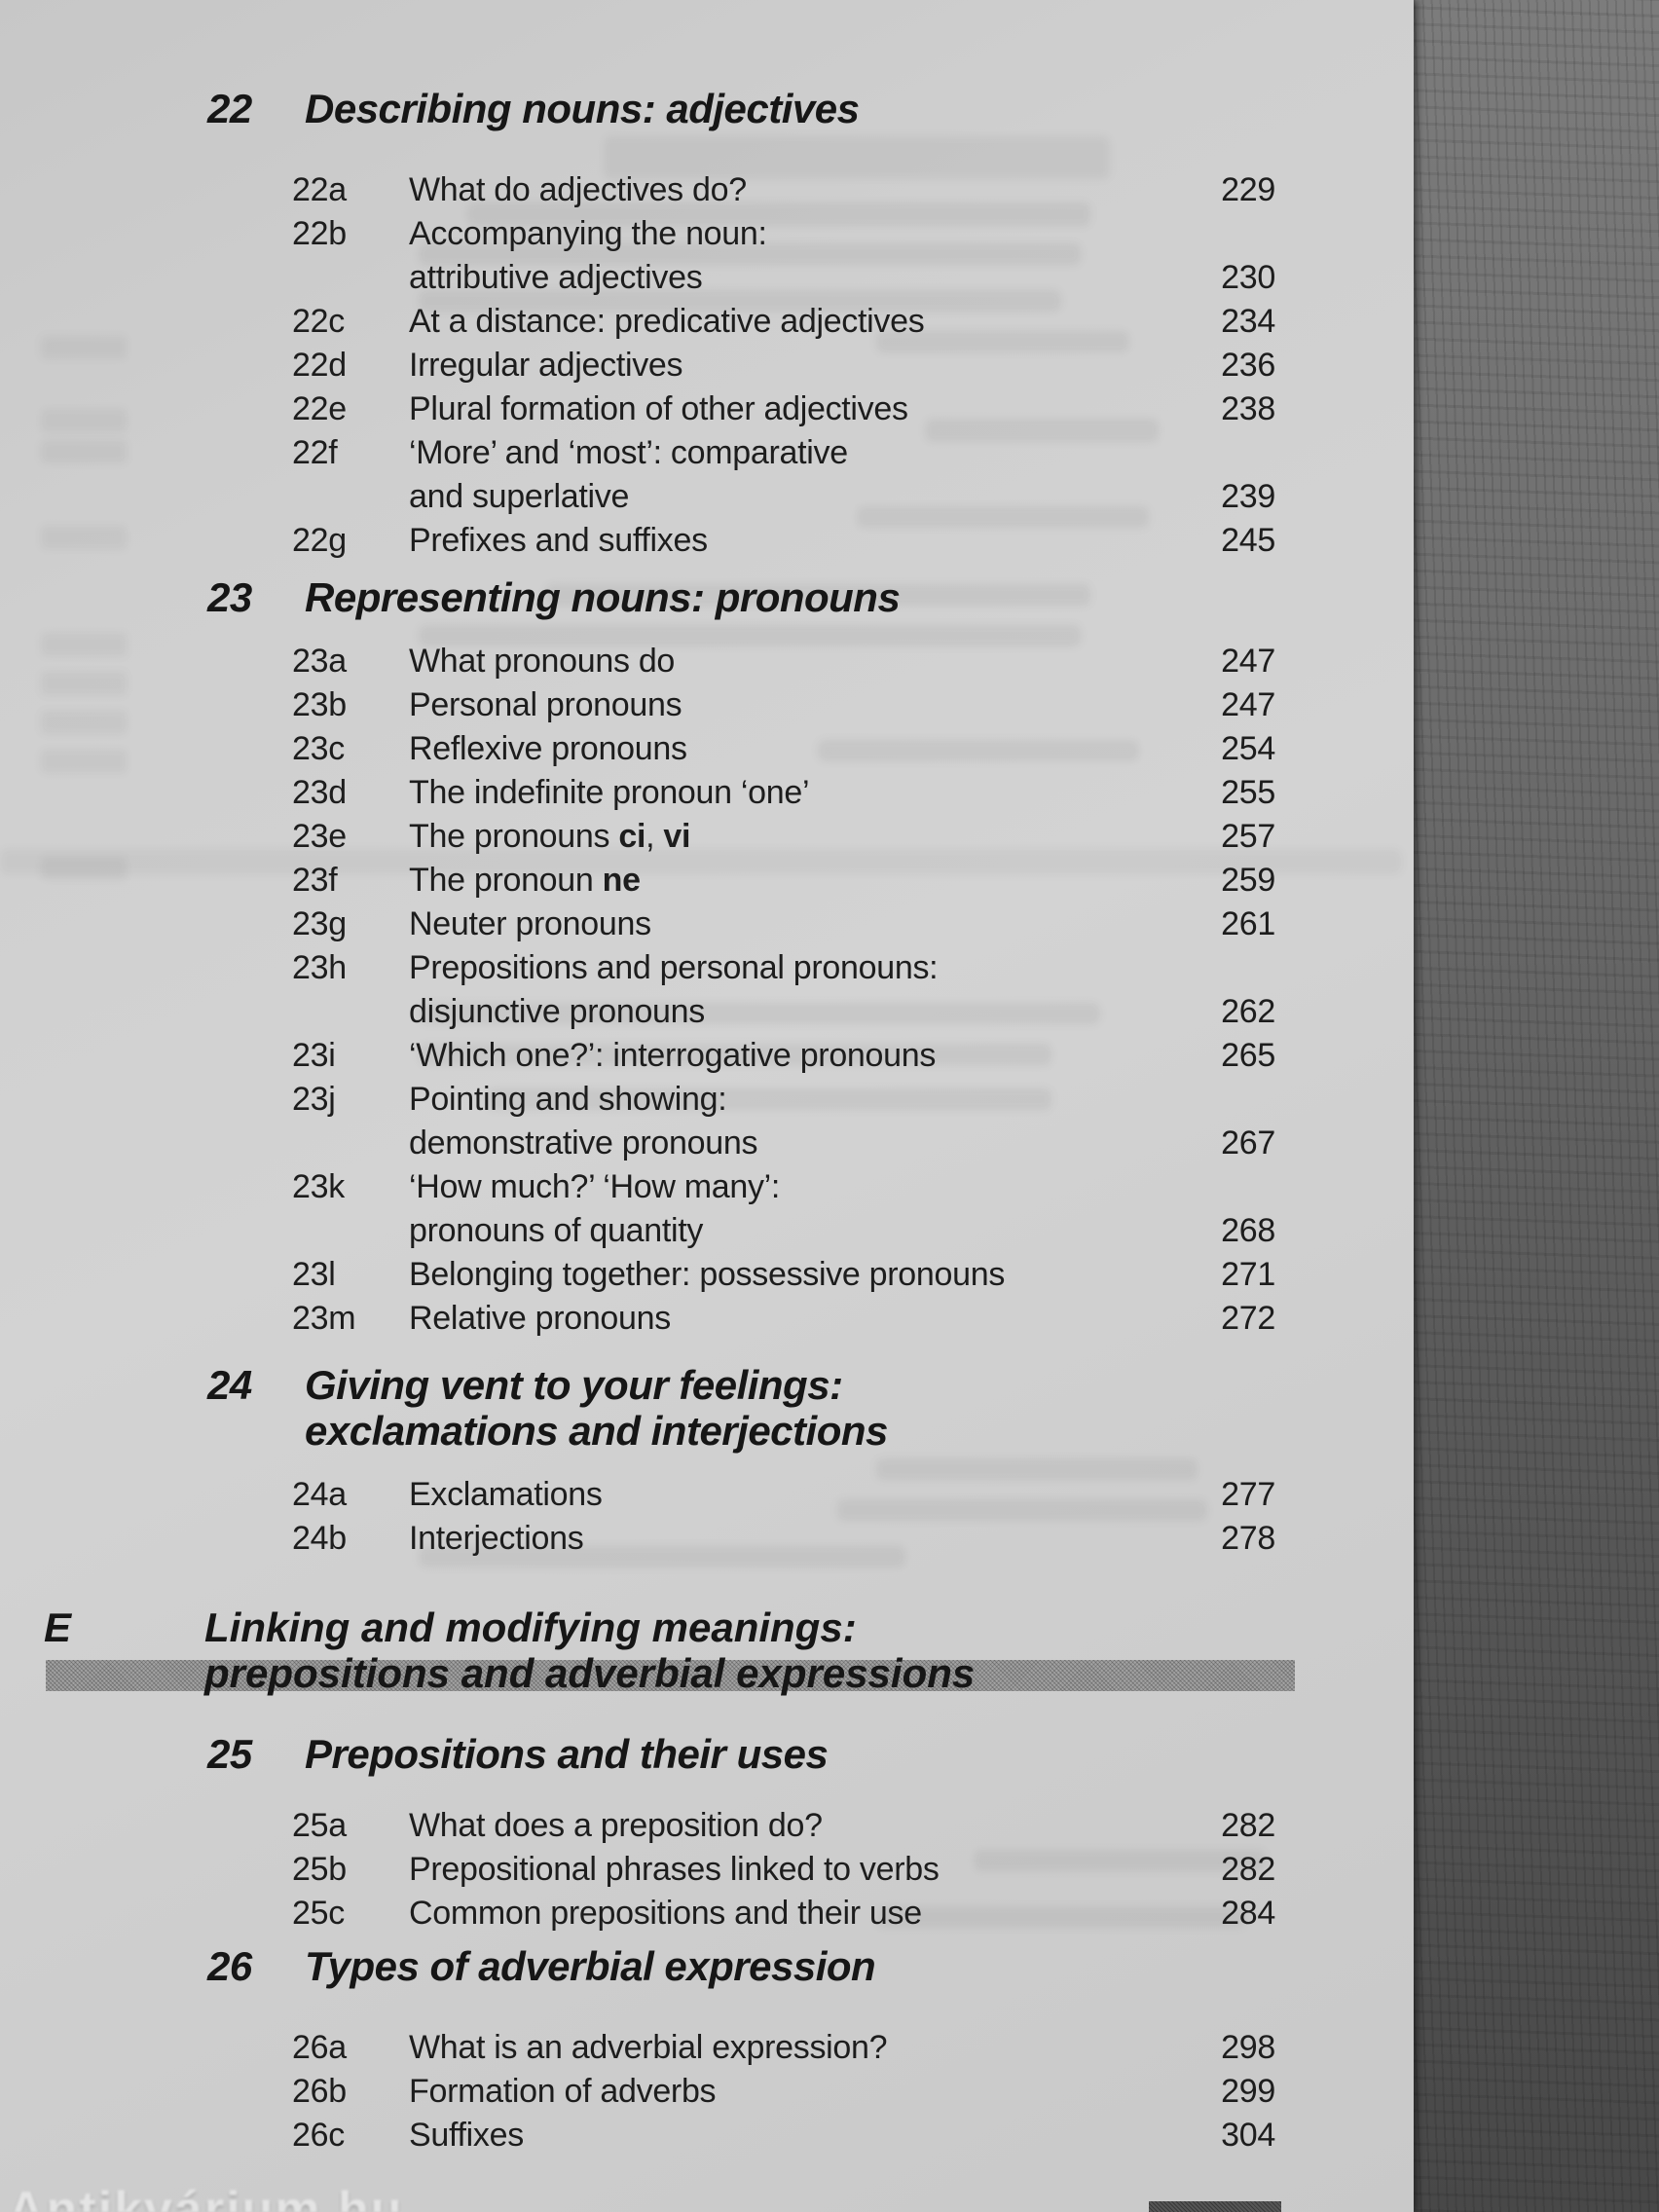  I want to click on entry-title: The pronouns ci, vi, so click(769, 837).